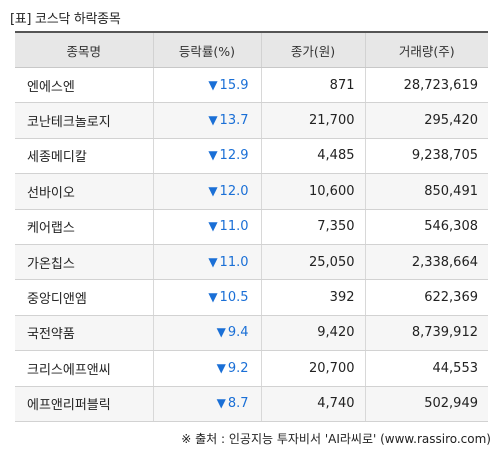 Image resolution: width=503 pixels, height=451 pixels. What do you see at coordinates (426, 120) in the screenshot?
I see `volume: 295,420` at bounding box center [426, 120].